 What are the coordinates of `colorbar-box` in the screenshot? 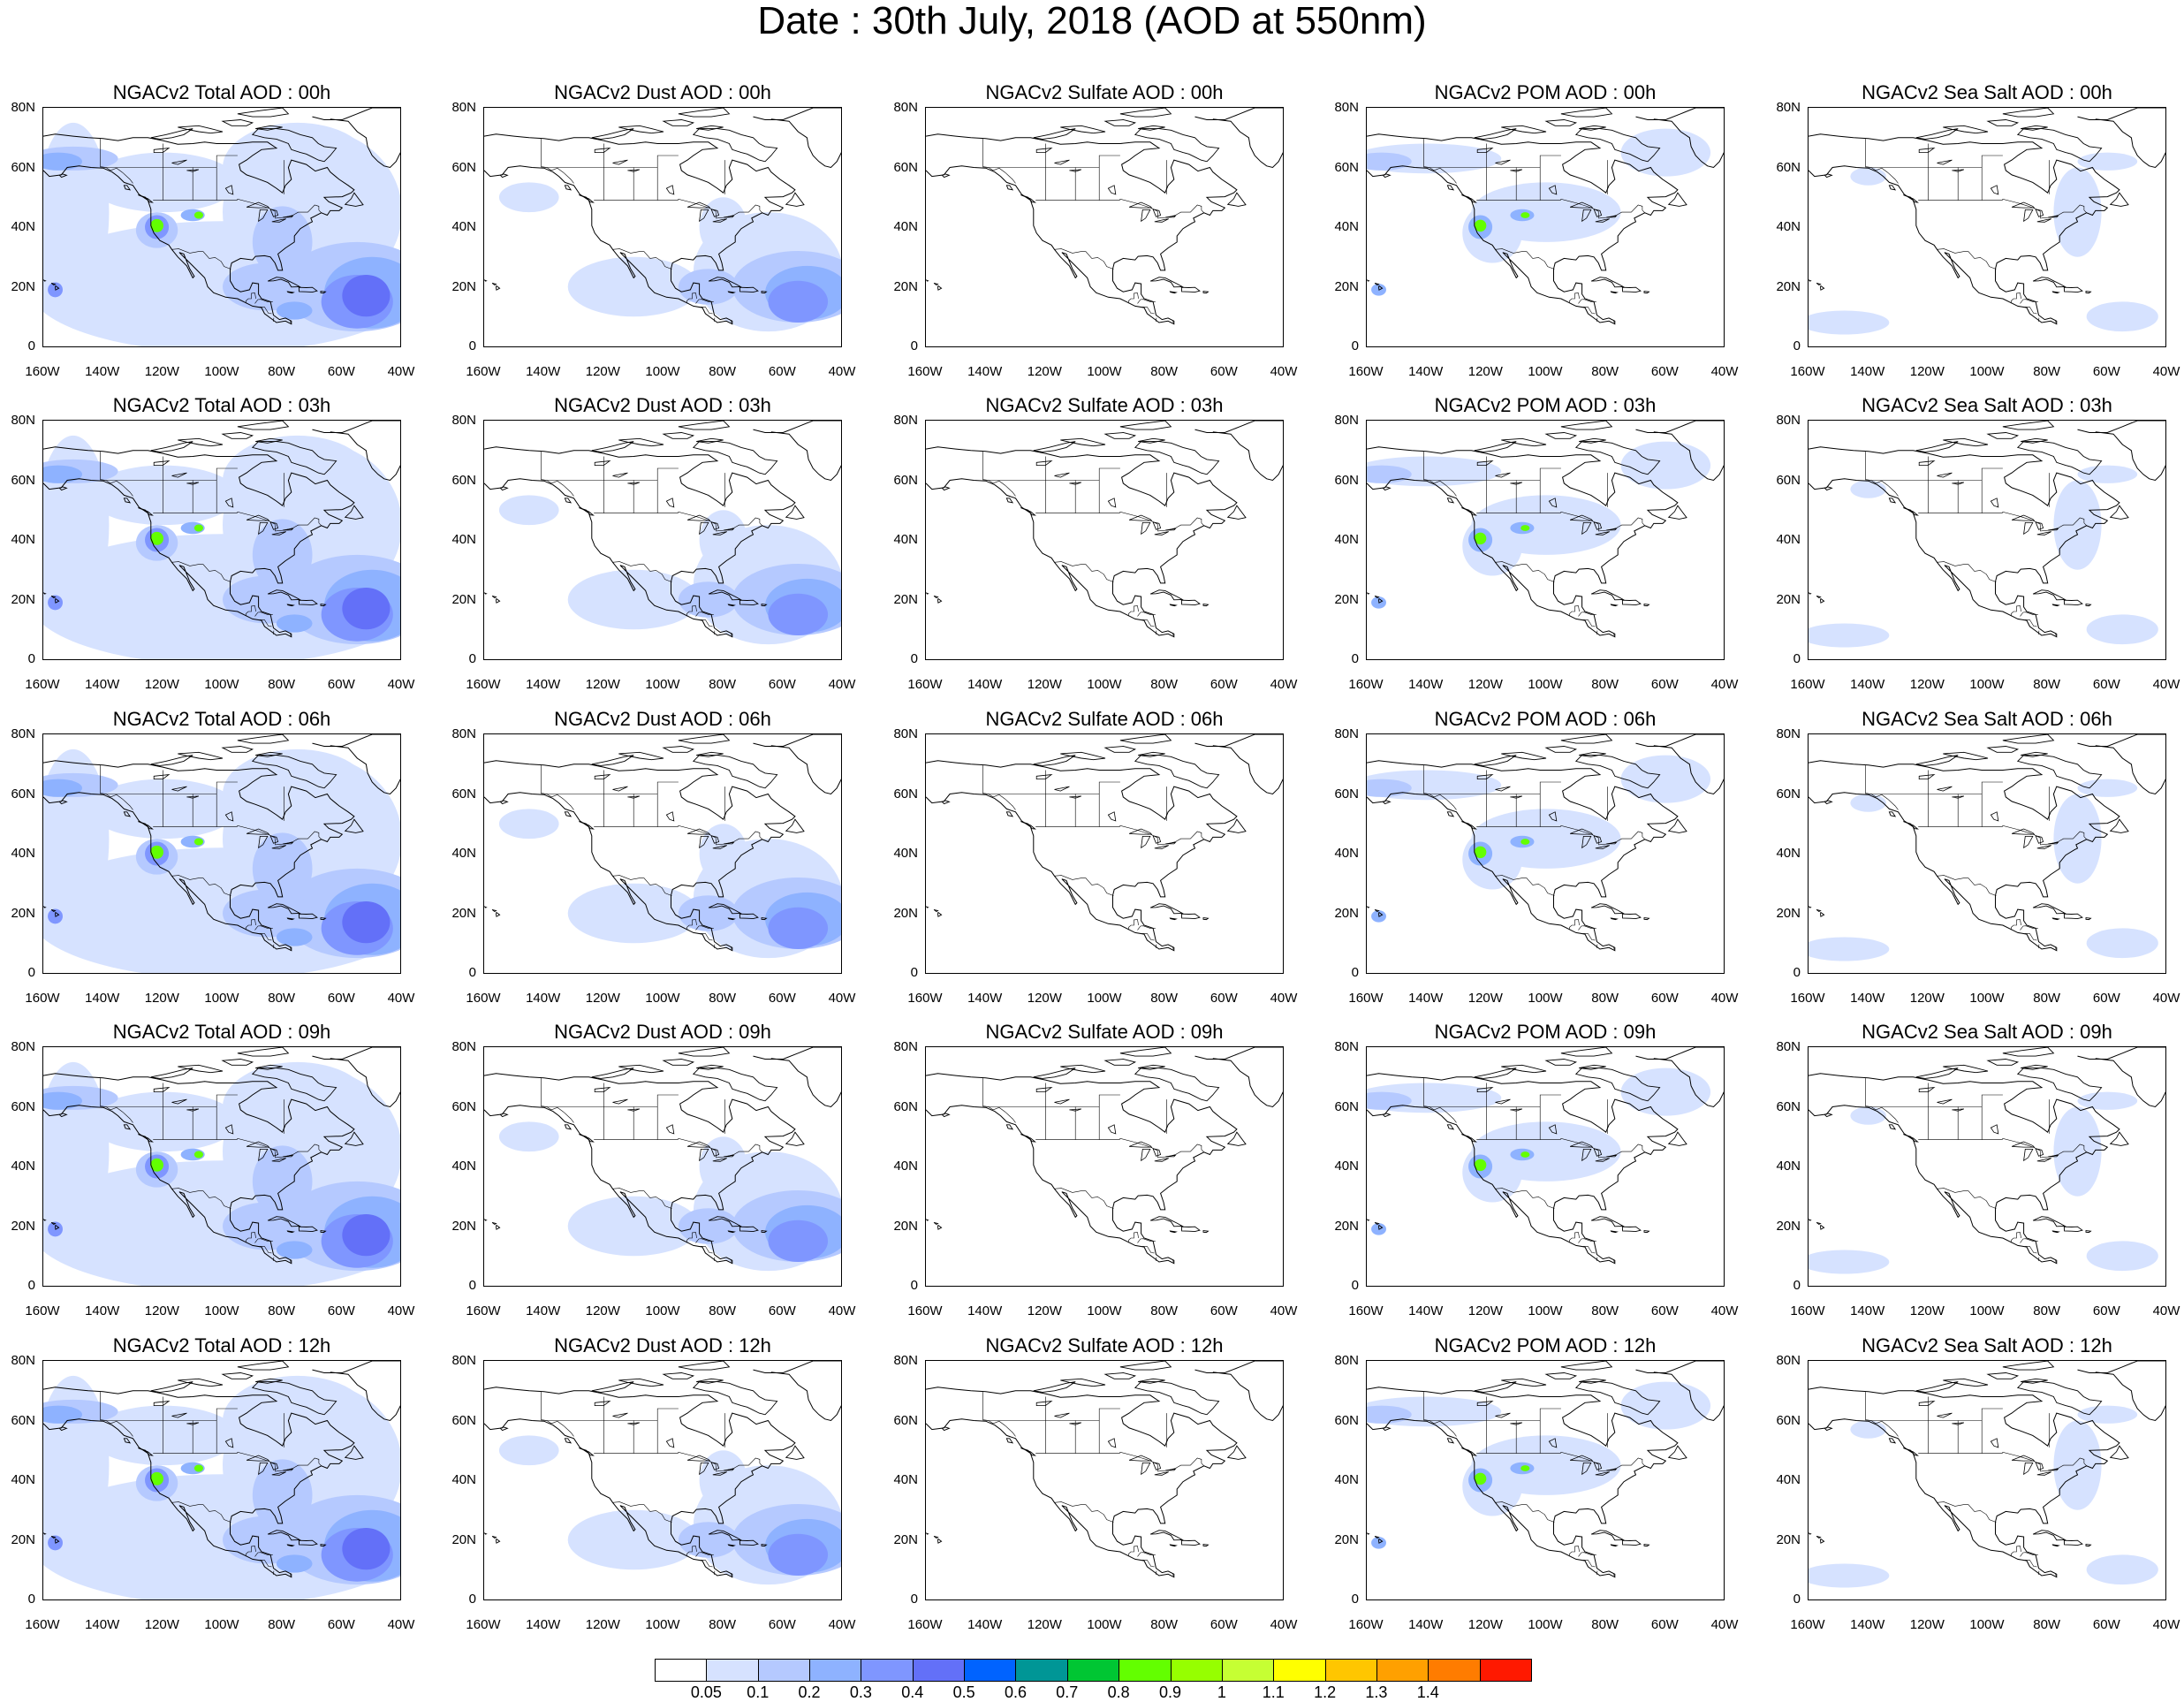 It's located at (1506, 1670).